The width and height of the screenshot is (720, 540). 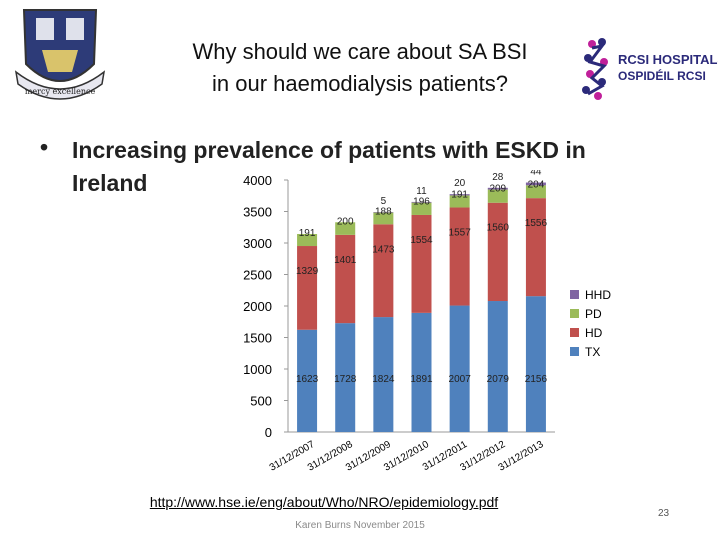 I want to click on crest-motto: mercy excellence, so click(x=60, y=91).